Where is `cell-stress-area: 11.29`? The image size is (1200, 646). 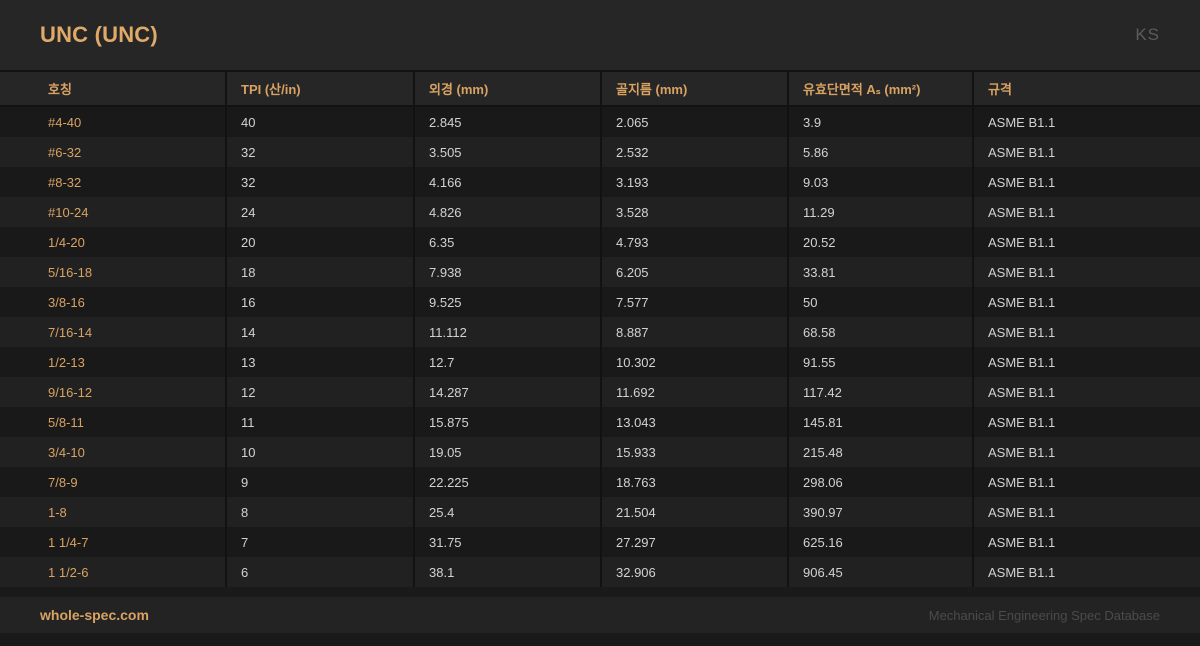
cell-stress-area: 11.29 is located at coordinates (879, 212).